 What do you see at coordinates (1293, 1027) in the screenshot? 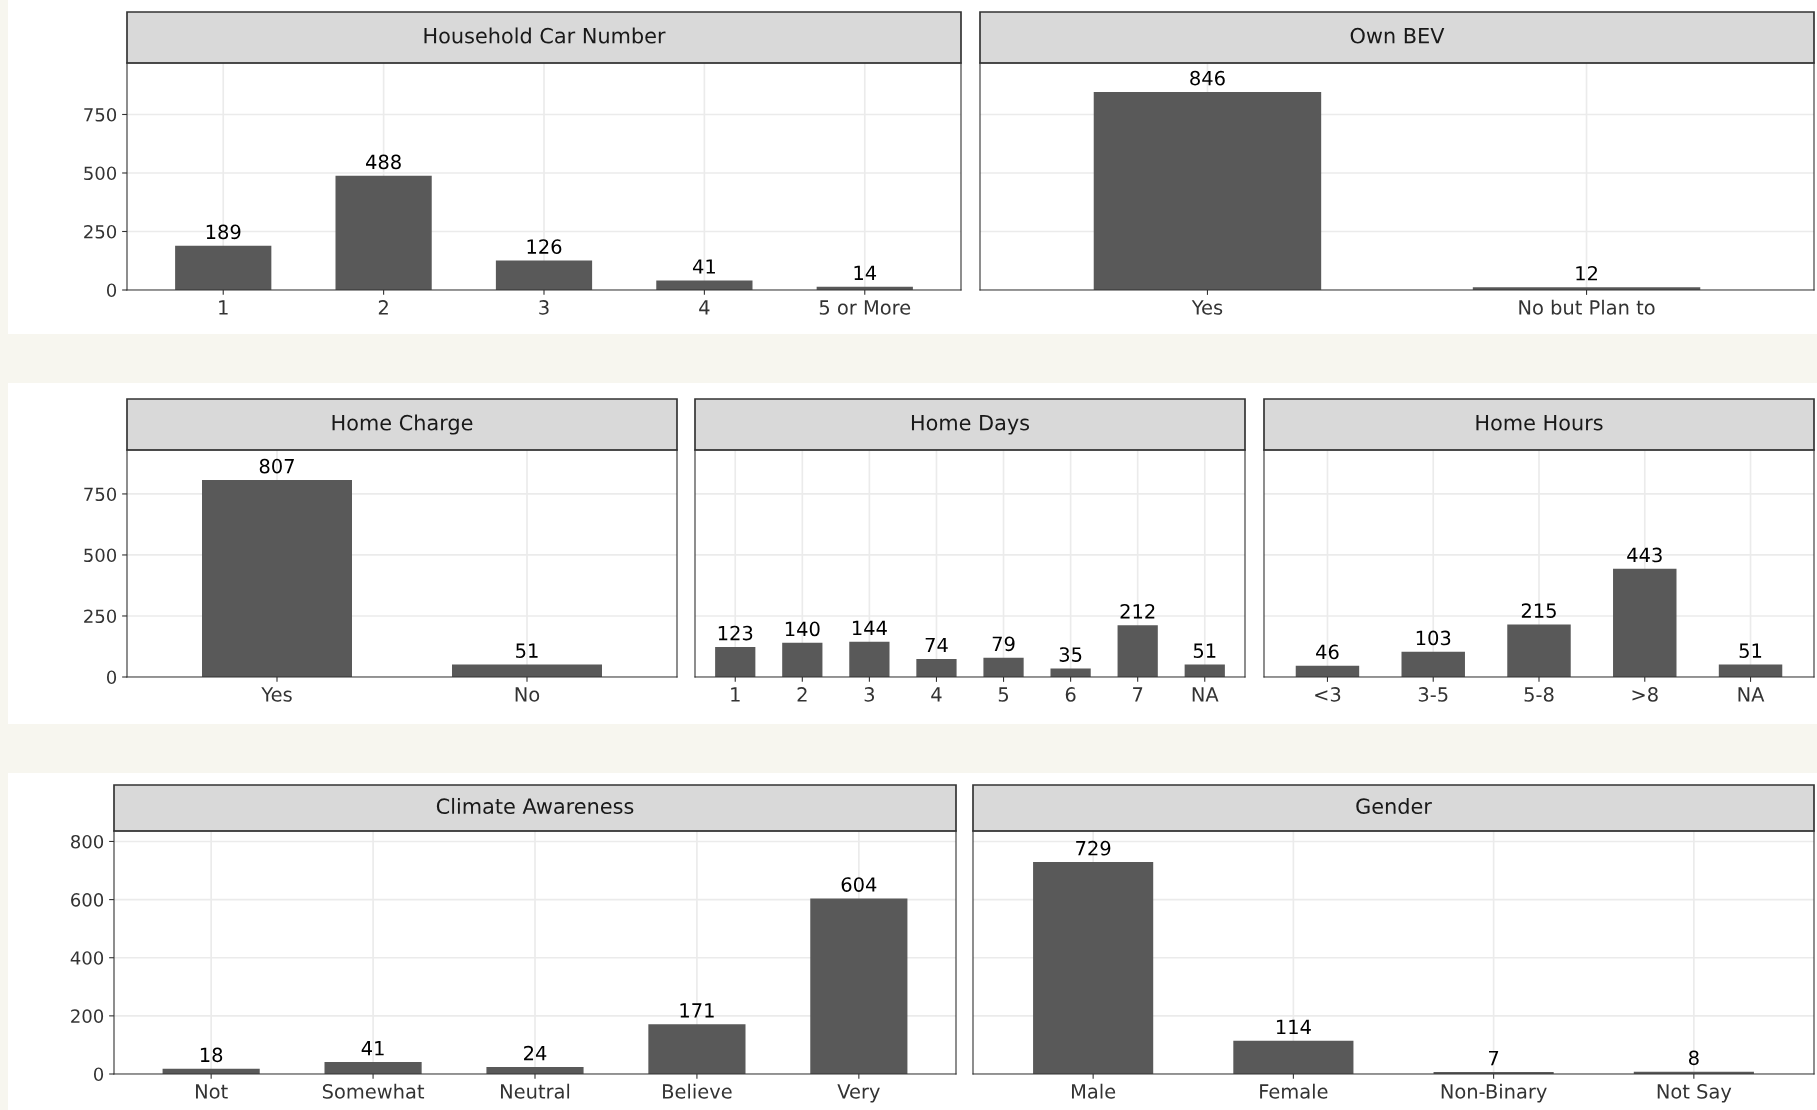
I see `data-label: 114` at bounding box center [1293, 1027].